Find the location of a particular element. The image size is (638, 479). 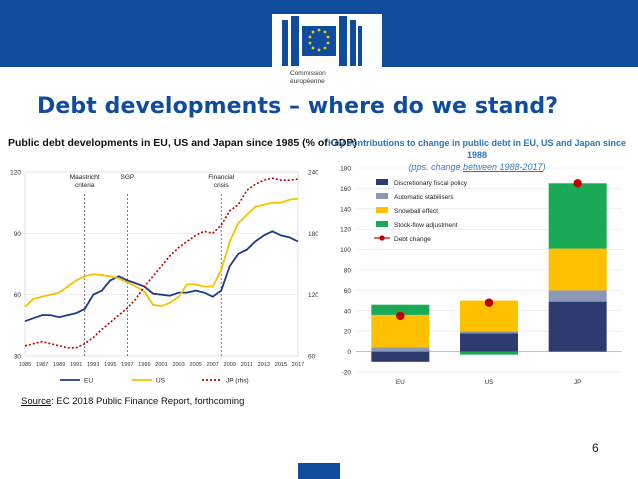

x-tick-label: 2013 is located at coordinates (264, 365).